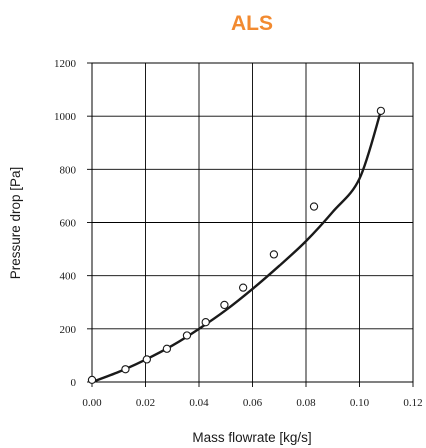 The height and width of the screenshot is (448, 426). What do you see at coordinates (360, 403) in the screenshot?
I see `x-tick-label: 0.10` at bounding box center [360, 403].